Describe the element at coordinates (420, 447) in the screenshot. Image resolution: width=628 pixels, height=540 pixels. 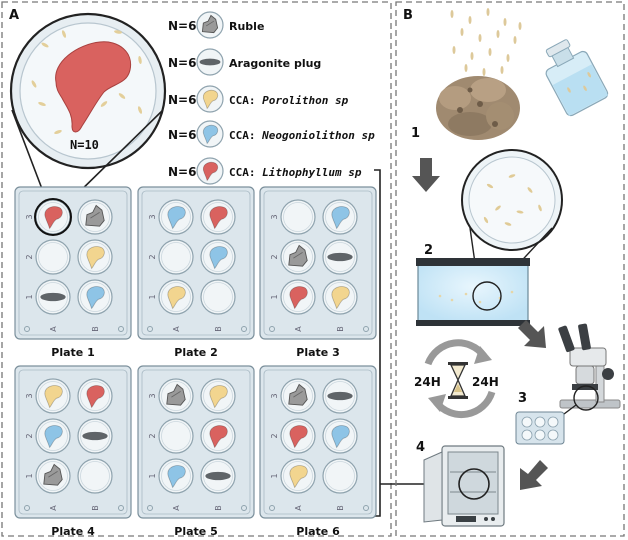
I see `step-4-label: 4` at that location.